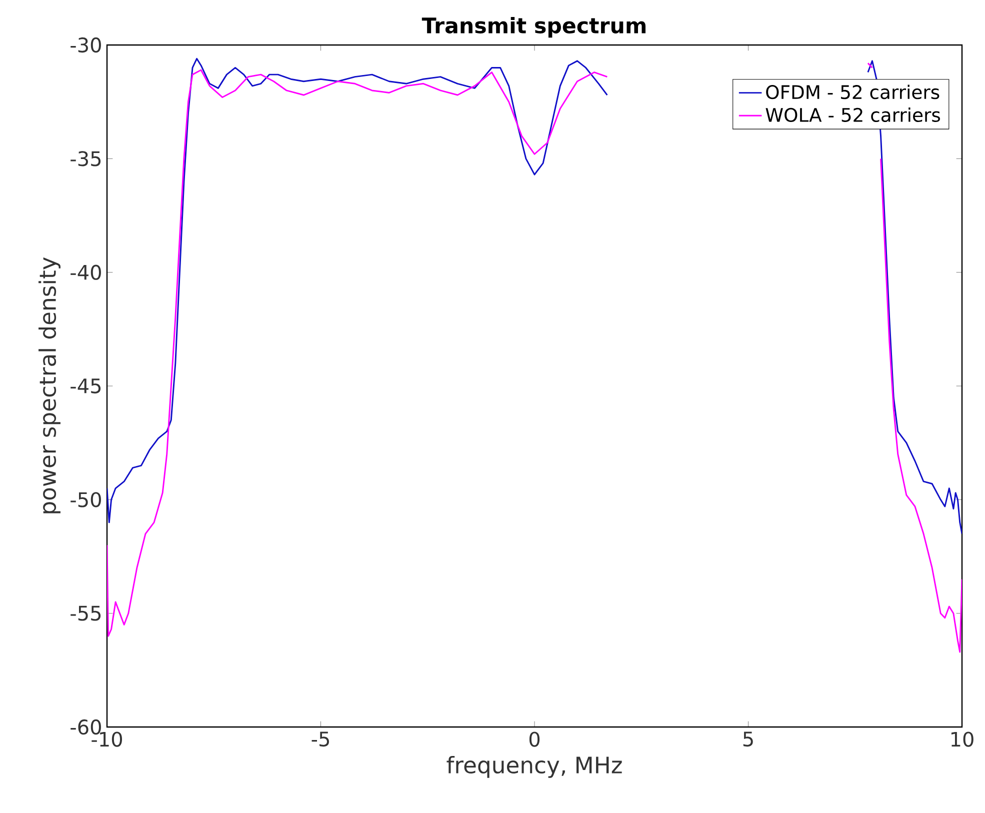 Image resolution: width=985 pixels, height=813 pixels. I want to click on legend-label: OFDM - 52 carriers, so click(853, 92).